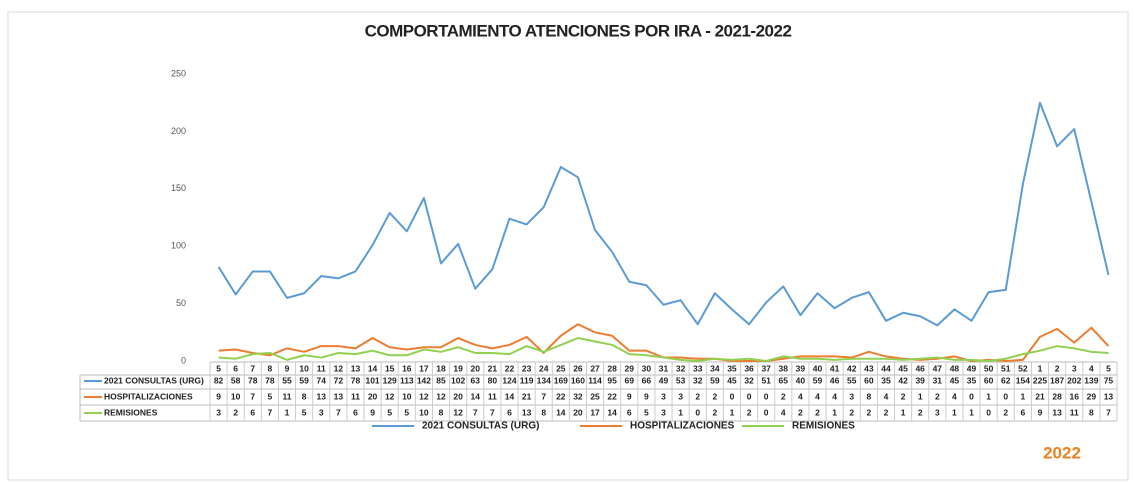 The image size is (1135, 482). What do you see at coordinates (304, 368) in the screenshot?
I see `x-tick-label: 10` at bounding box center [304, 368].